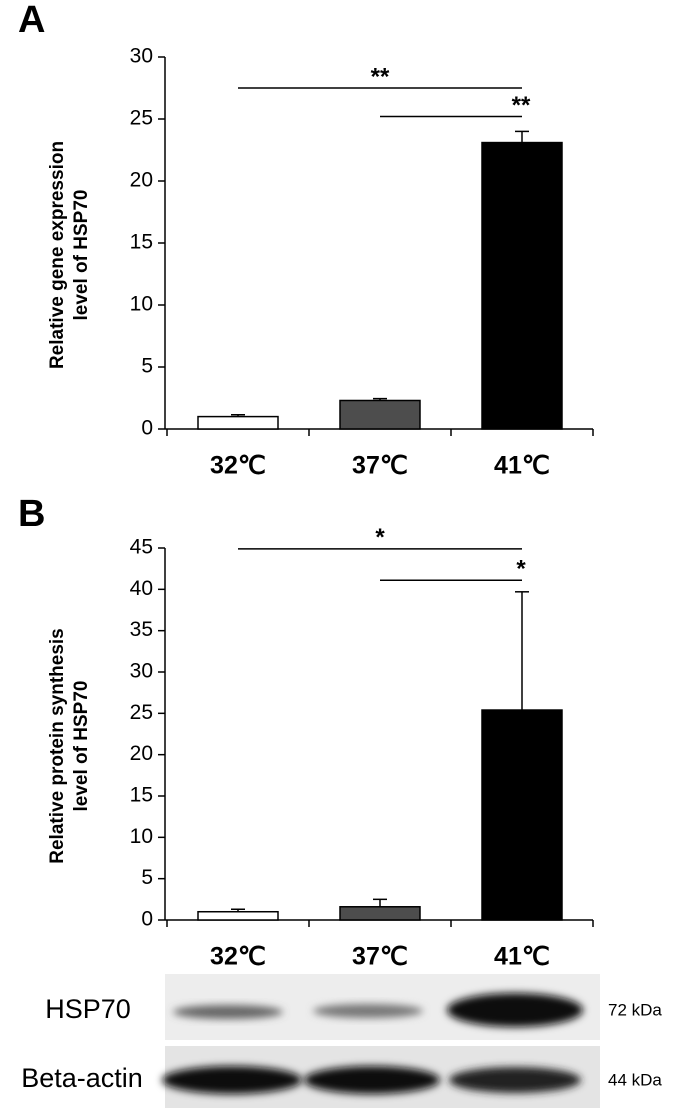 The image size is (679, 1111). What do you see at coordinates (82, 1078) in the screenshot?
I see `blot-row-label: Beta-actin` at bounding box center [82, 1078].